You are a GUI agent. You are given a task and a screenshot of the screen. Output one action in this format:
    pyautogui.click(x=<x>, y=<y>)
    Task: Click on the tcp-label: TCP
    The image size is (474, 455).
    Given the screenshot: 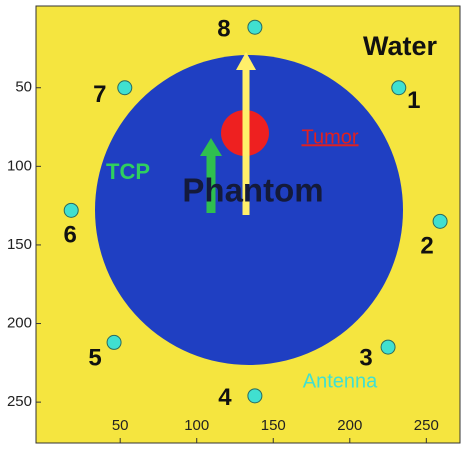 What is the action you would take?
    pyautogui.click(x=128, y=171)
    